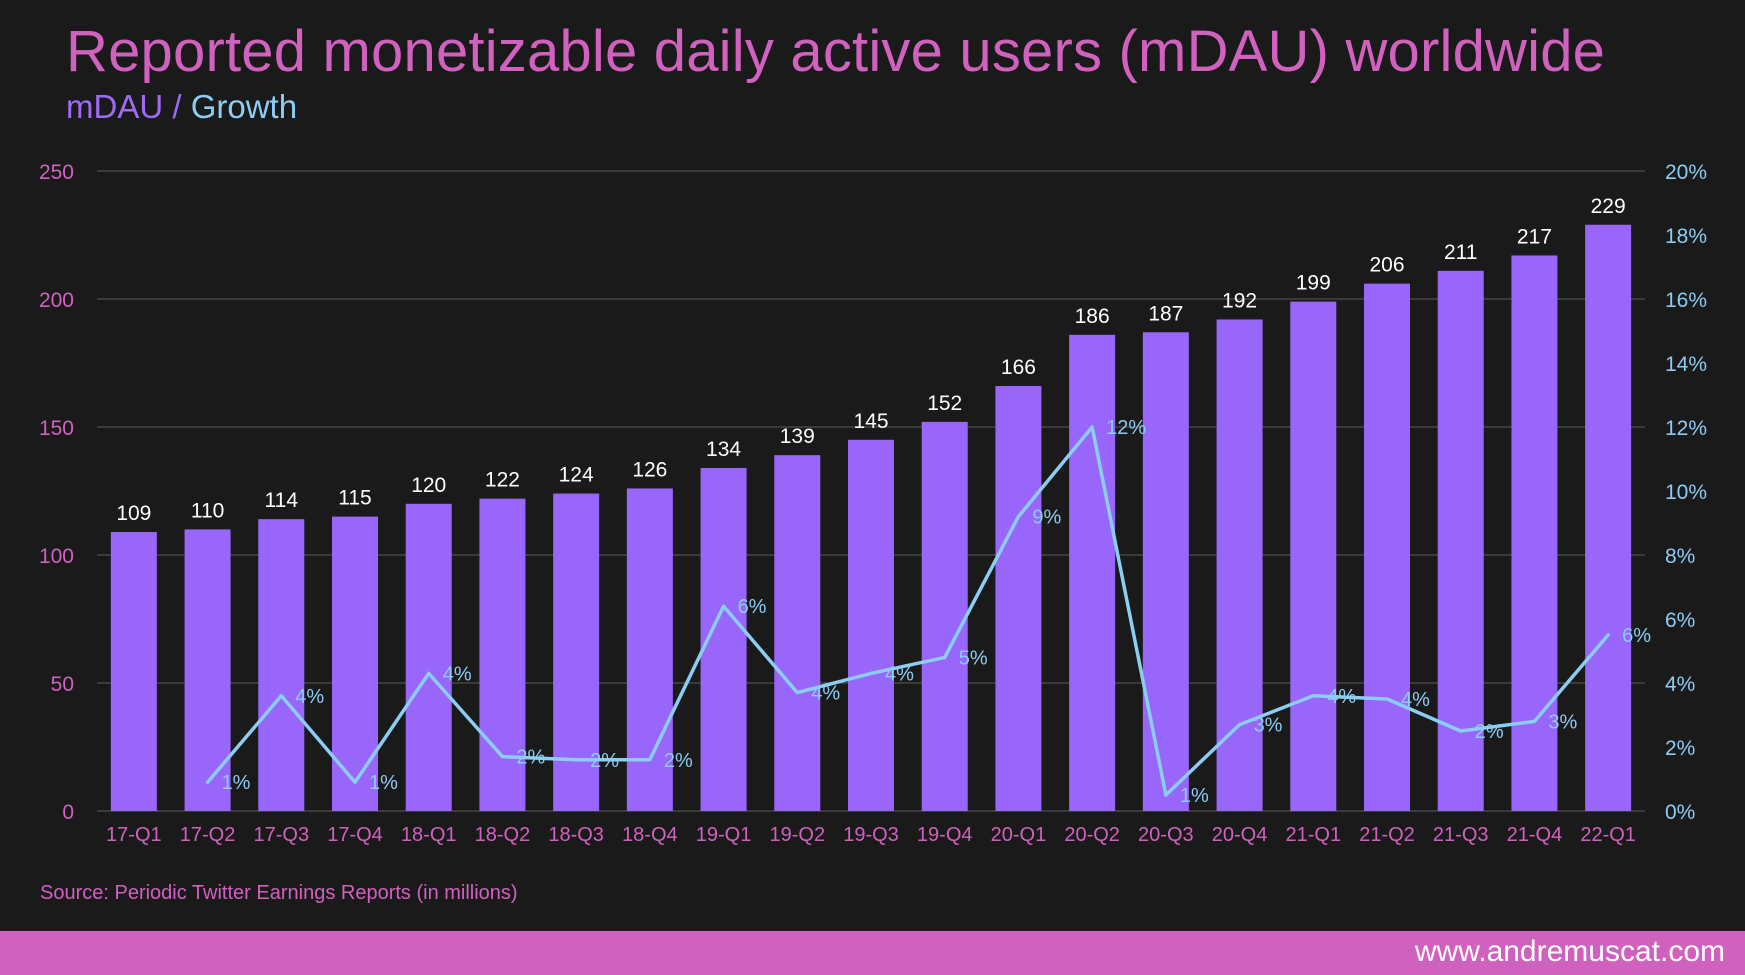  Describe the element at coordinates (62, 684) in the screenshot. I see `y-left-tick-label: 50` at that location.